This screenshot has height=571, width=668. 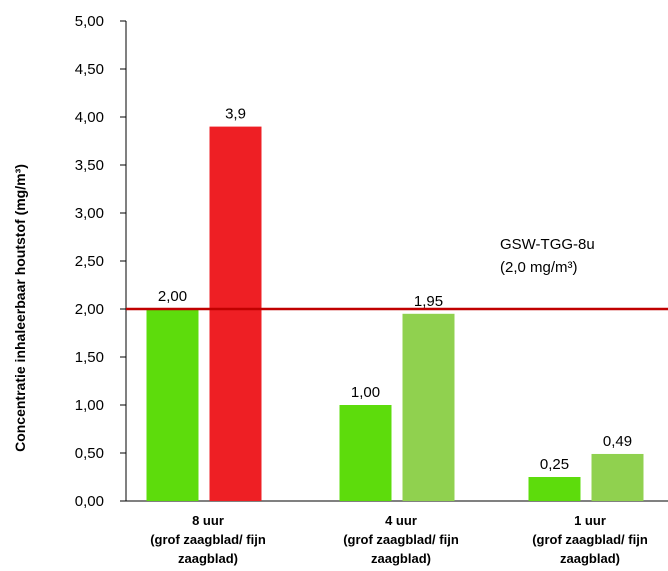 What do you see at coordinates (401, 520) in the screenshot?
I see `x-tick-label: 4 uur` at bounding box center [401, 520].